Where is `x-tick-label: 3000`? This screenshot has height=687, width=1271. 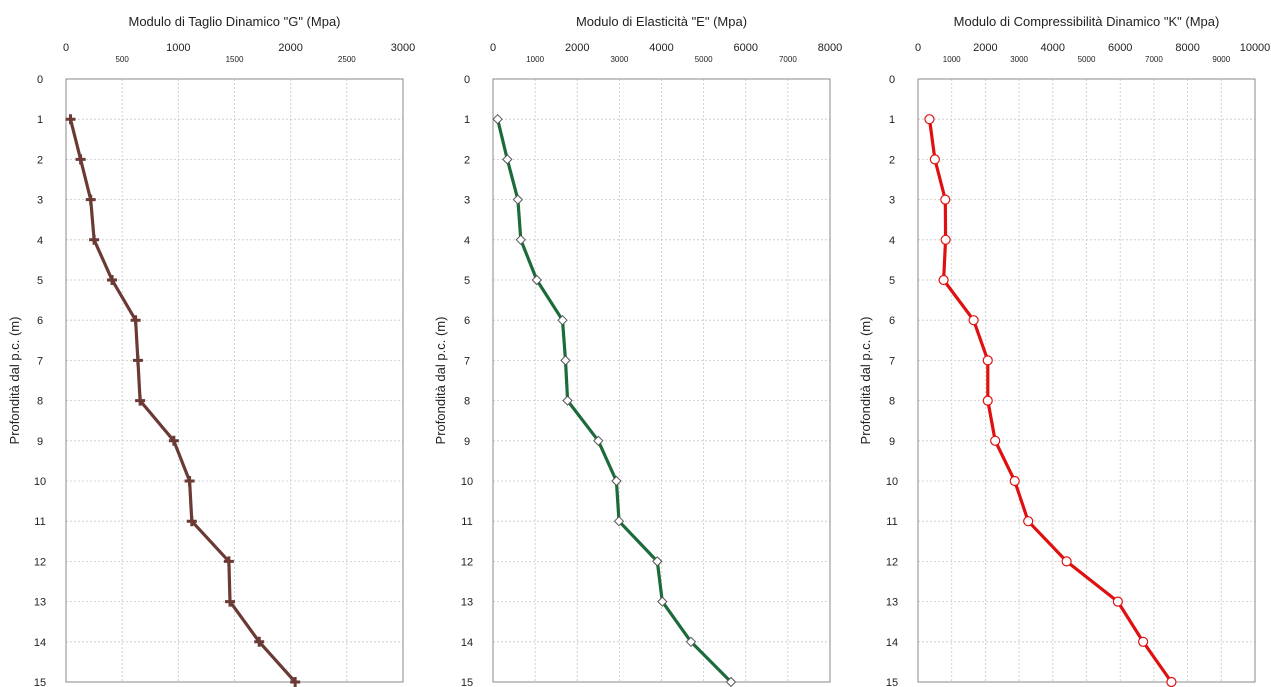
x-tick-label: 3000 is located at coordinates (403, 48).